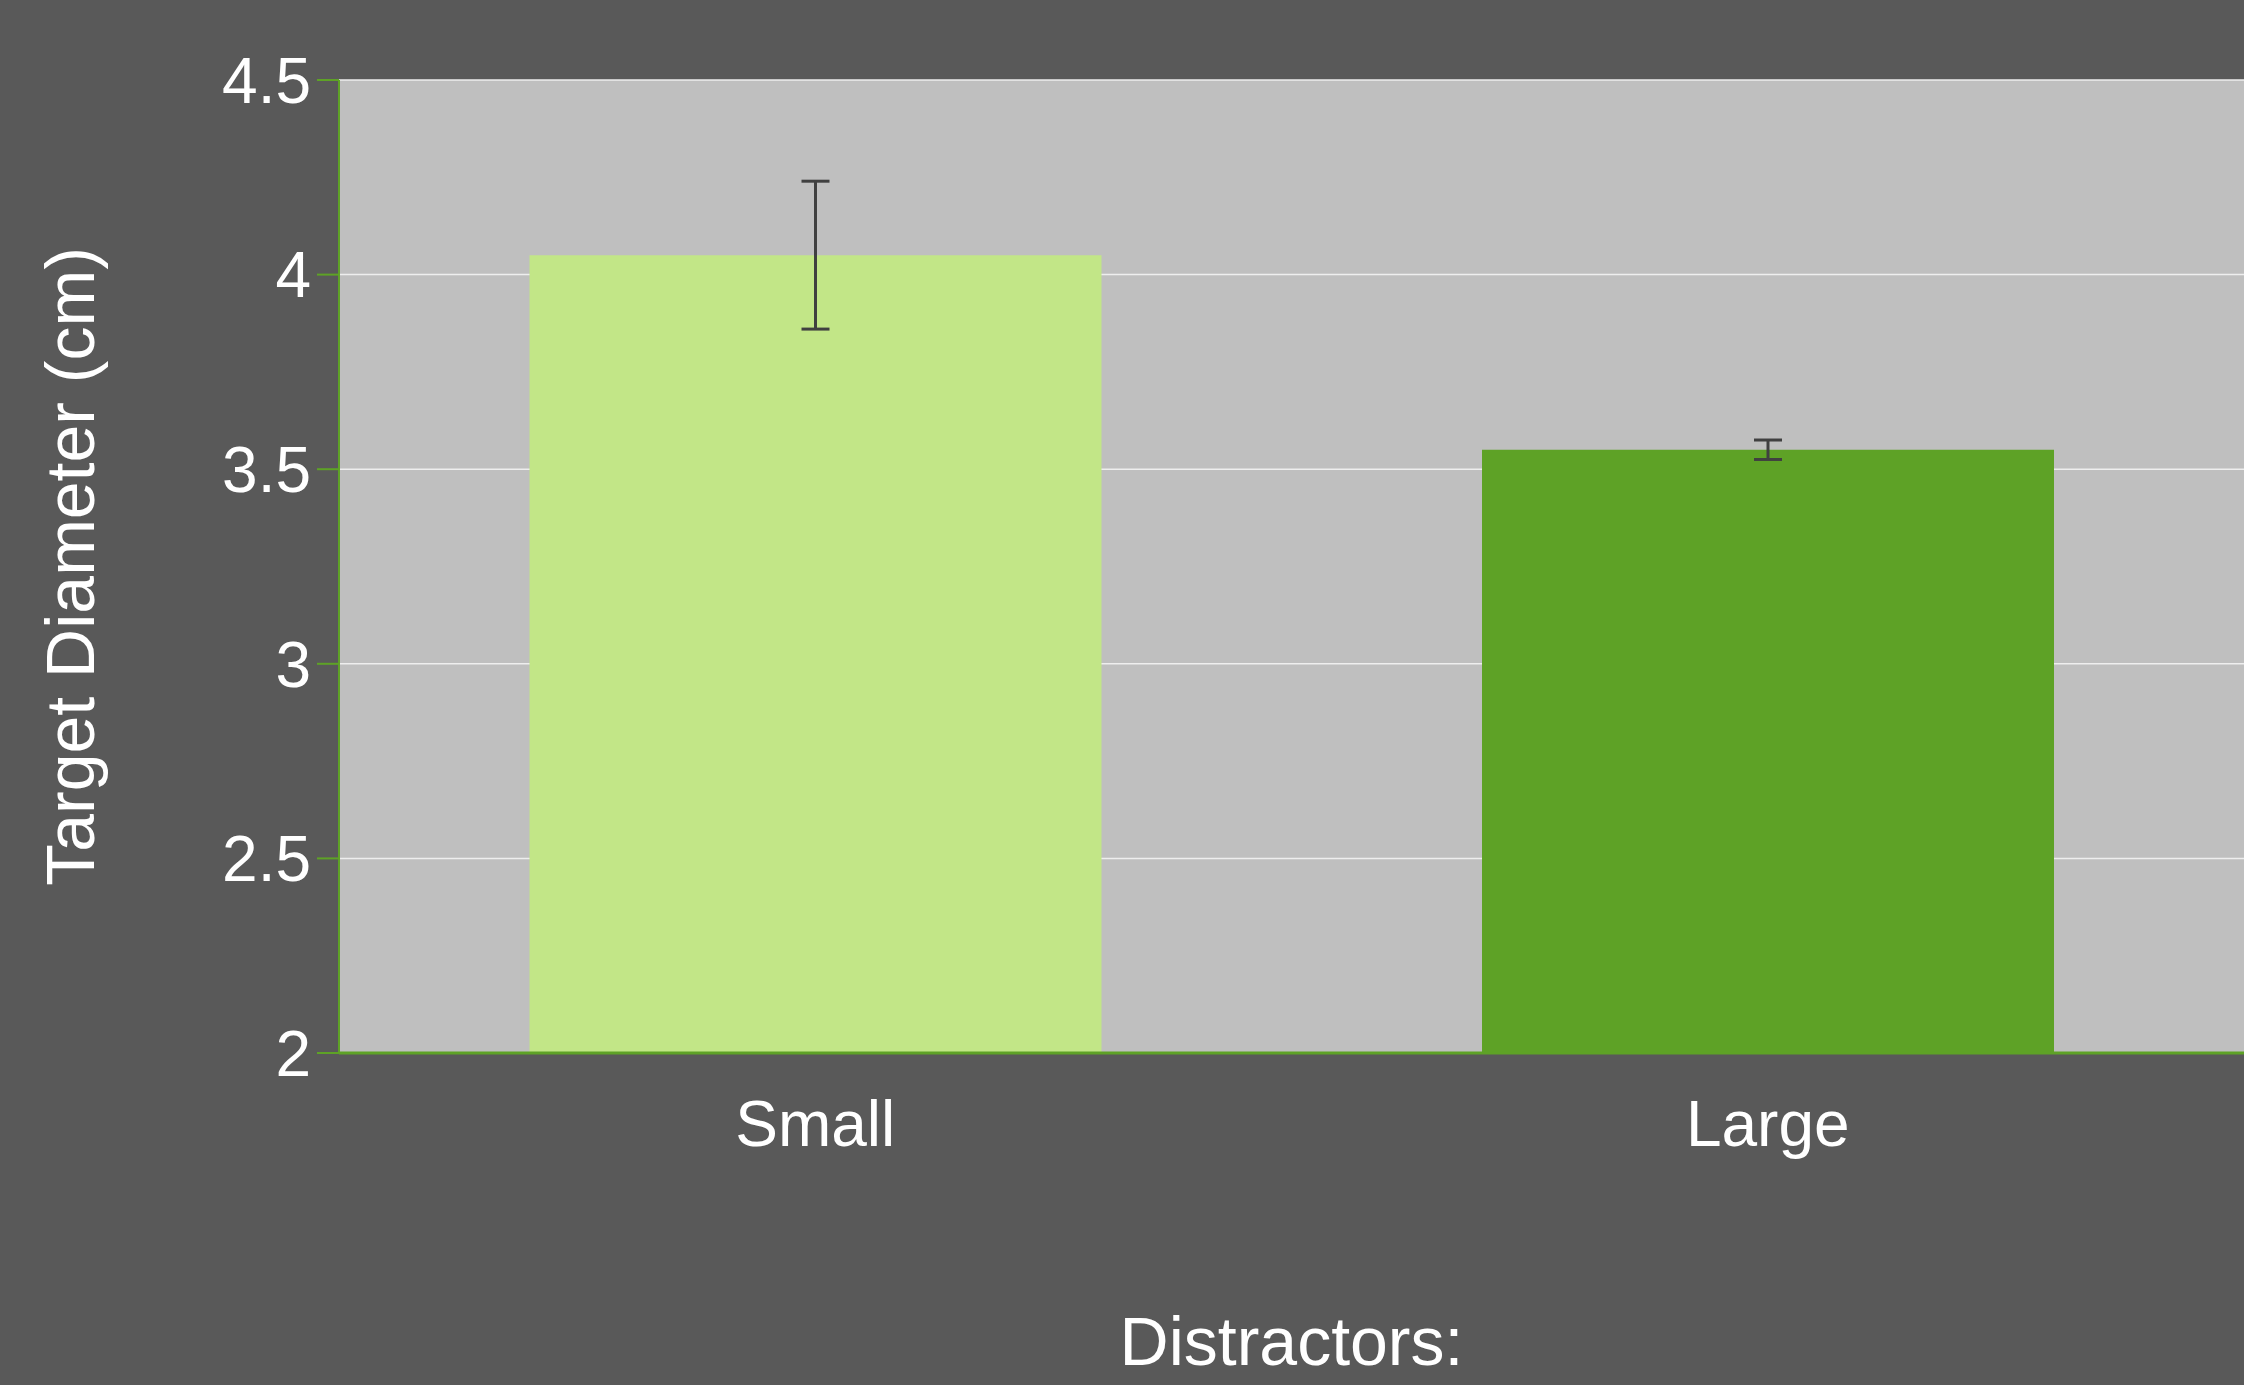 The image size is (2244, 1385). Describe the element at coordinates (1291, 1341) in the screenshot. I see `x-axis-title: Distractors:` at that location.